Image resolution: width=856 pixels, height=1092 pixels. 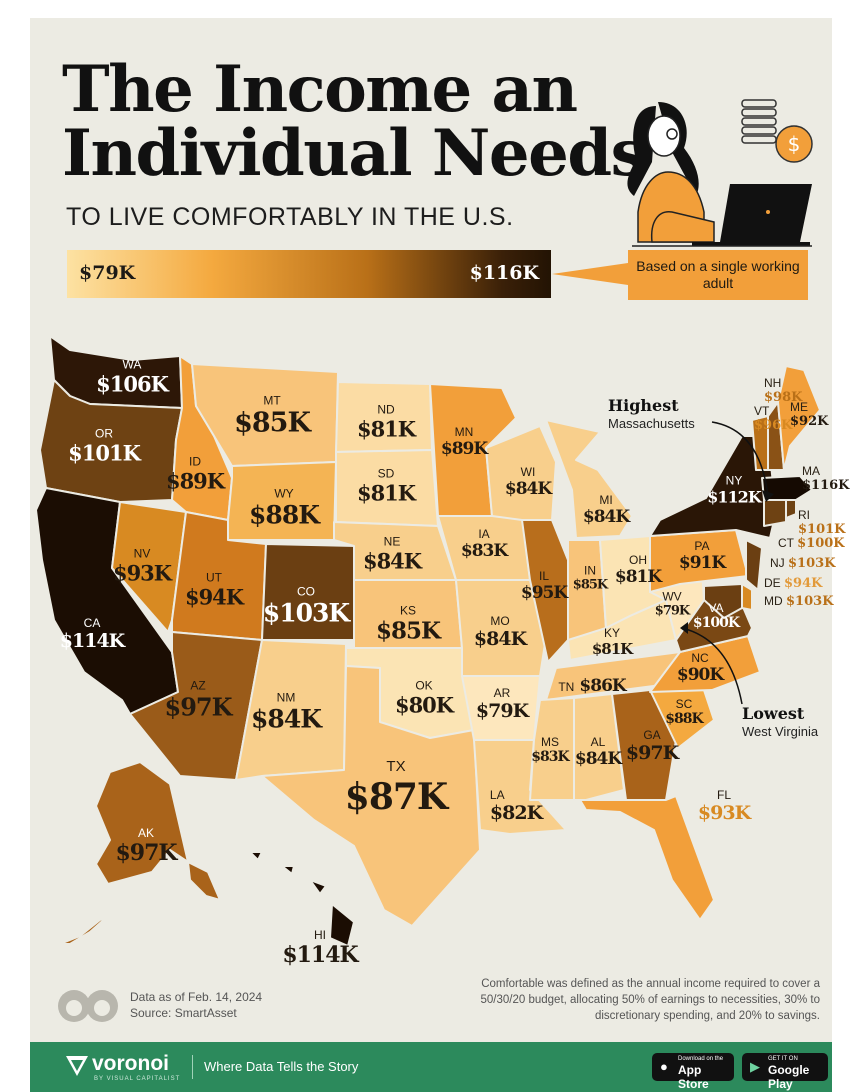 I want to click on abbr-mi: MI, so click(x=606, y=500).